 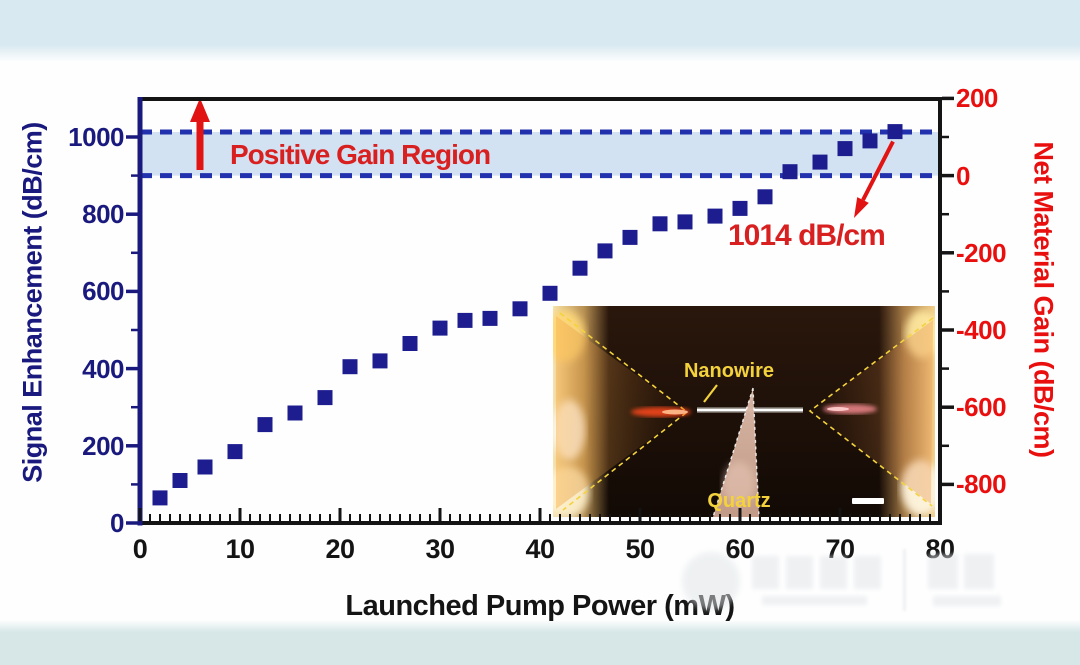 I want to click on x-tick-label: 60, so click(x=740, y=549).